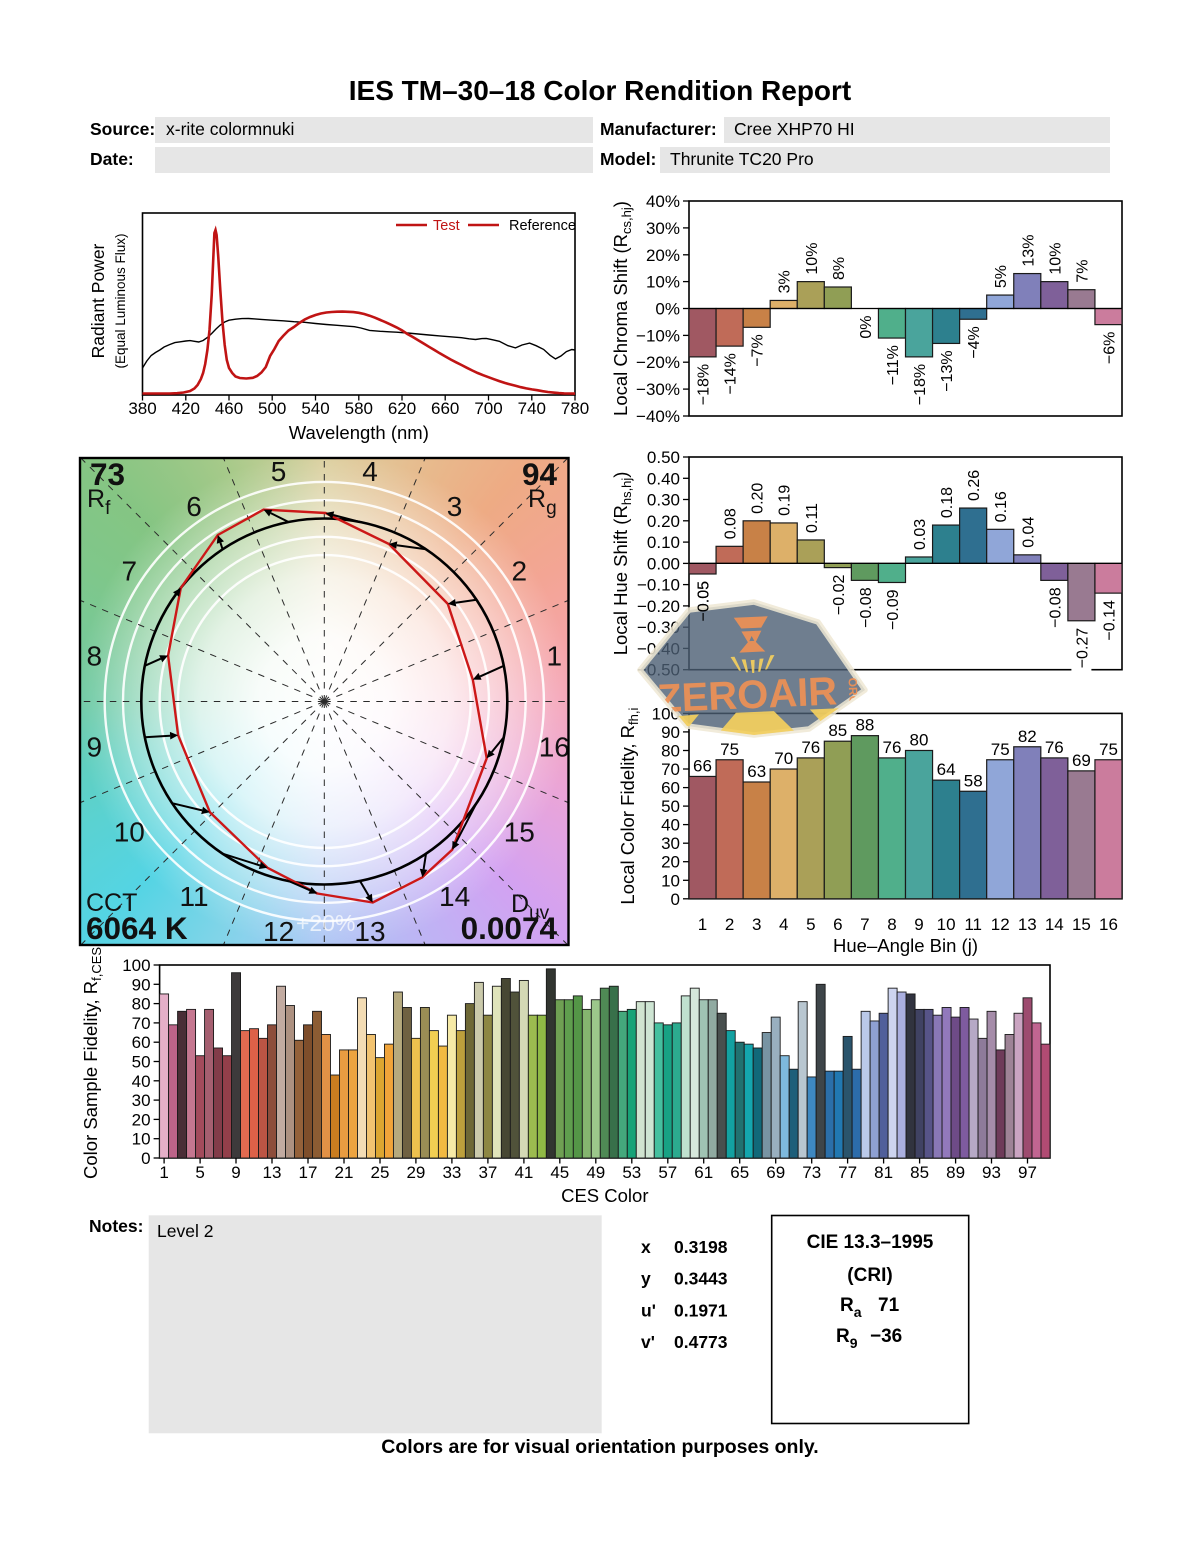  I want to click on svg-text: 0.3443, so click(701, 1279).